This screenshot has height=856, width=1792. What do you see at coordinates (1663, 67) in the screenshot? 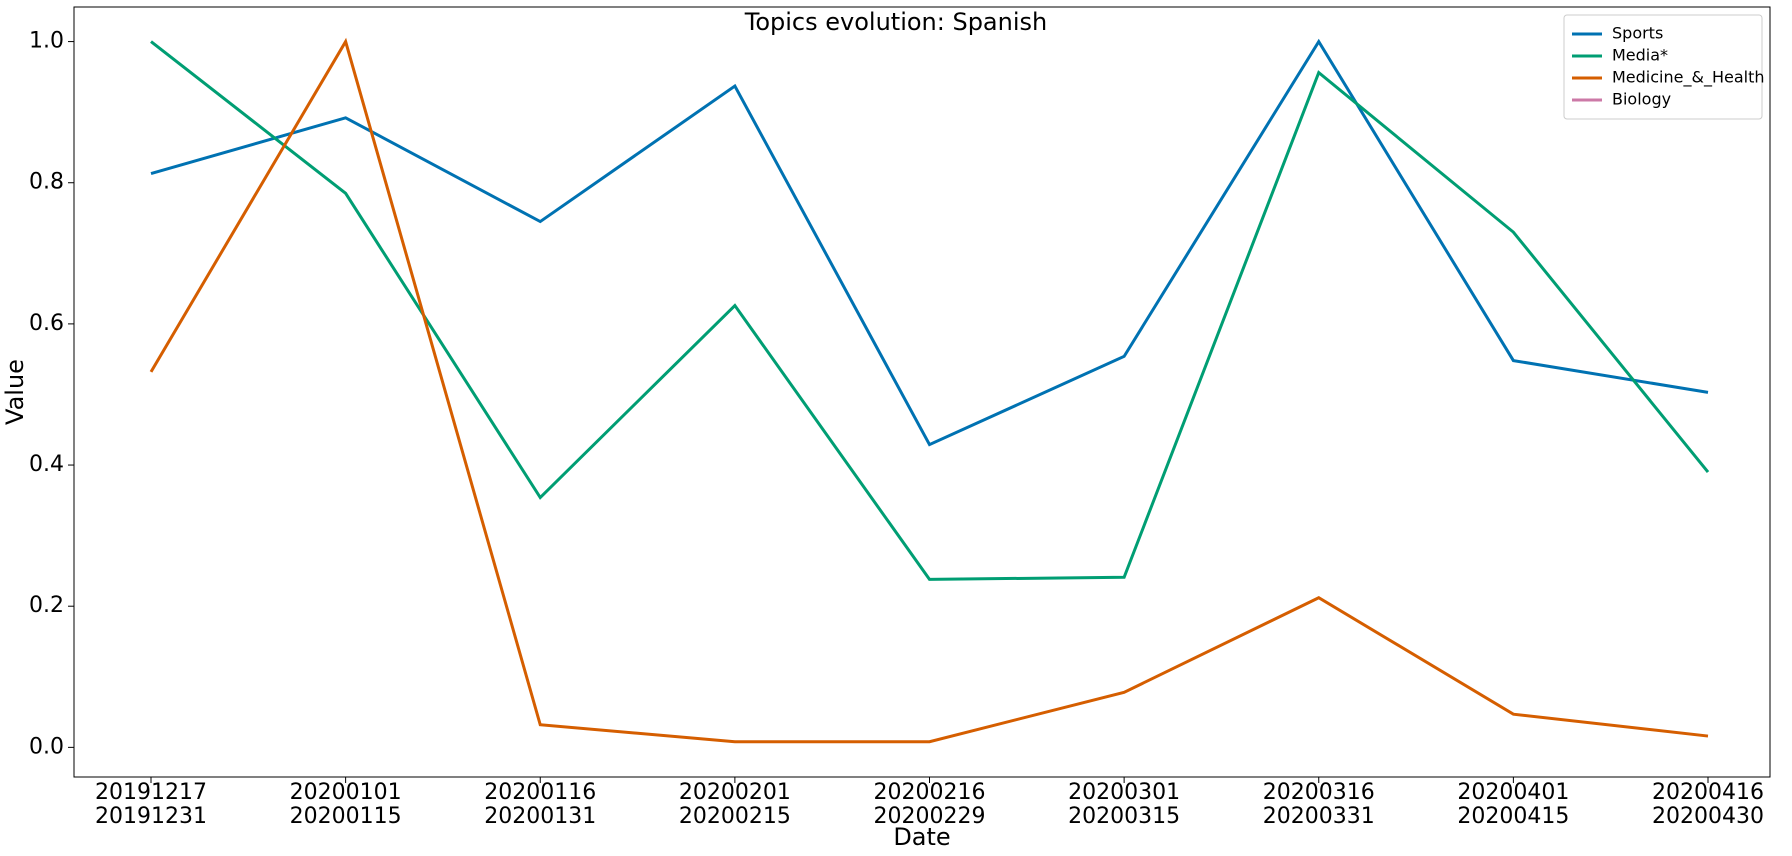
I see `legend-box` at bounding box center [1663, 67].